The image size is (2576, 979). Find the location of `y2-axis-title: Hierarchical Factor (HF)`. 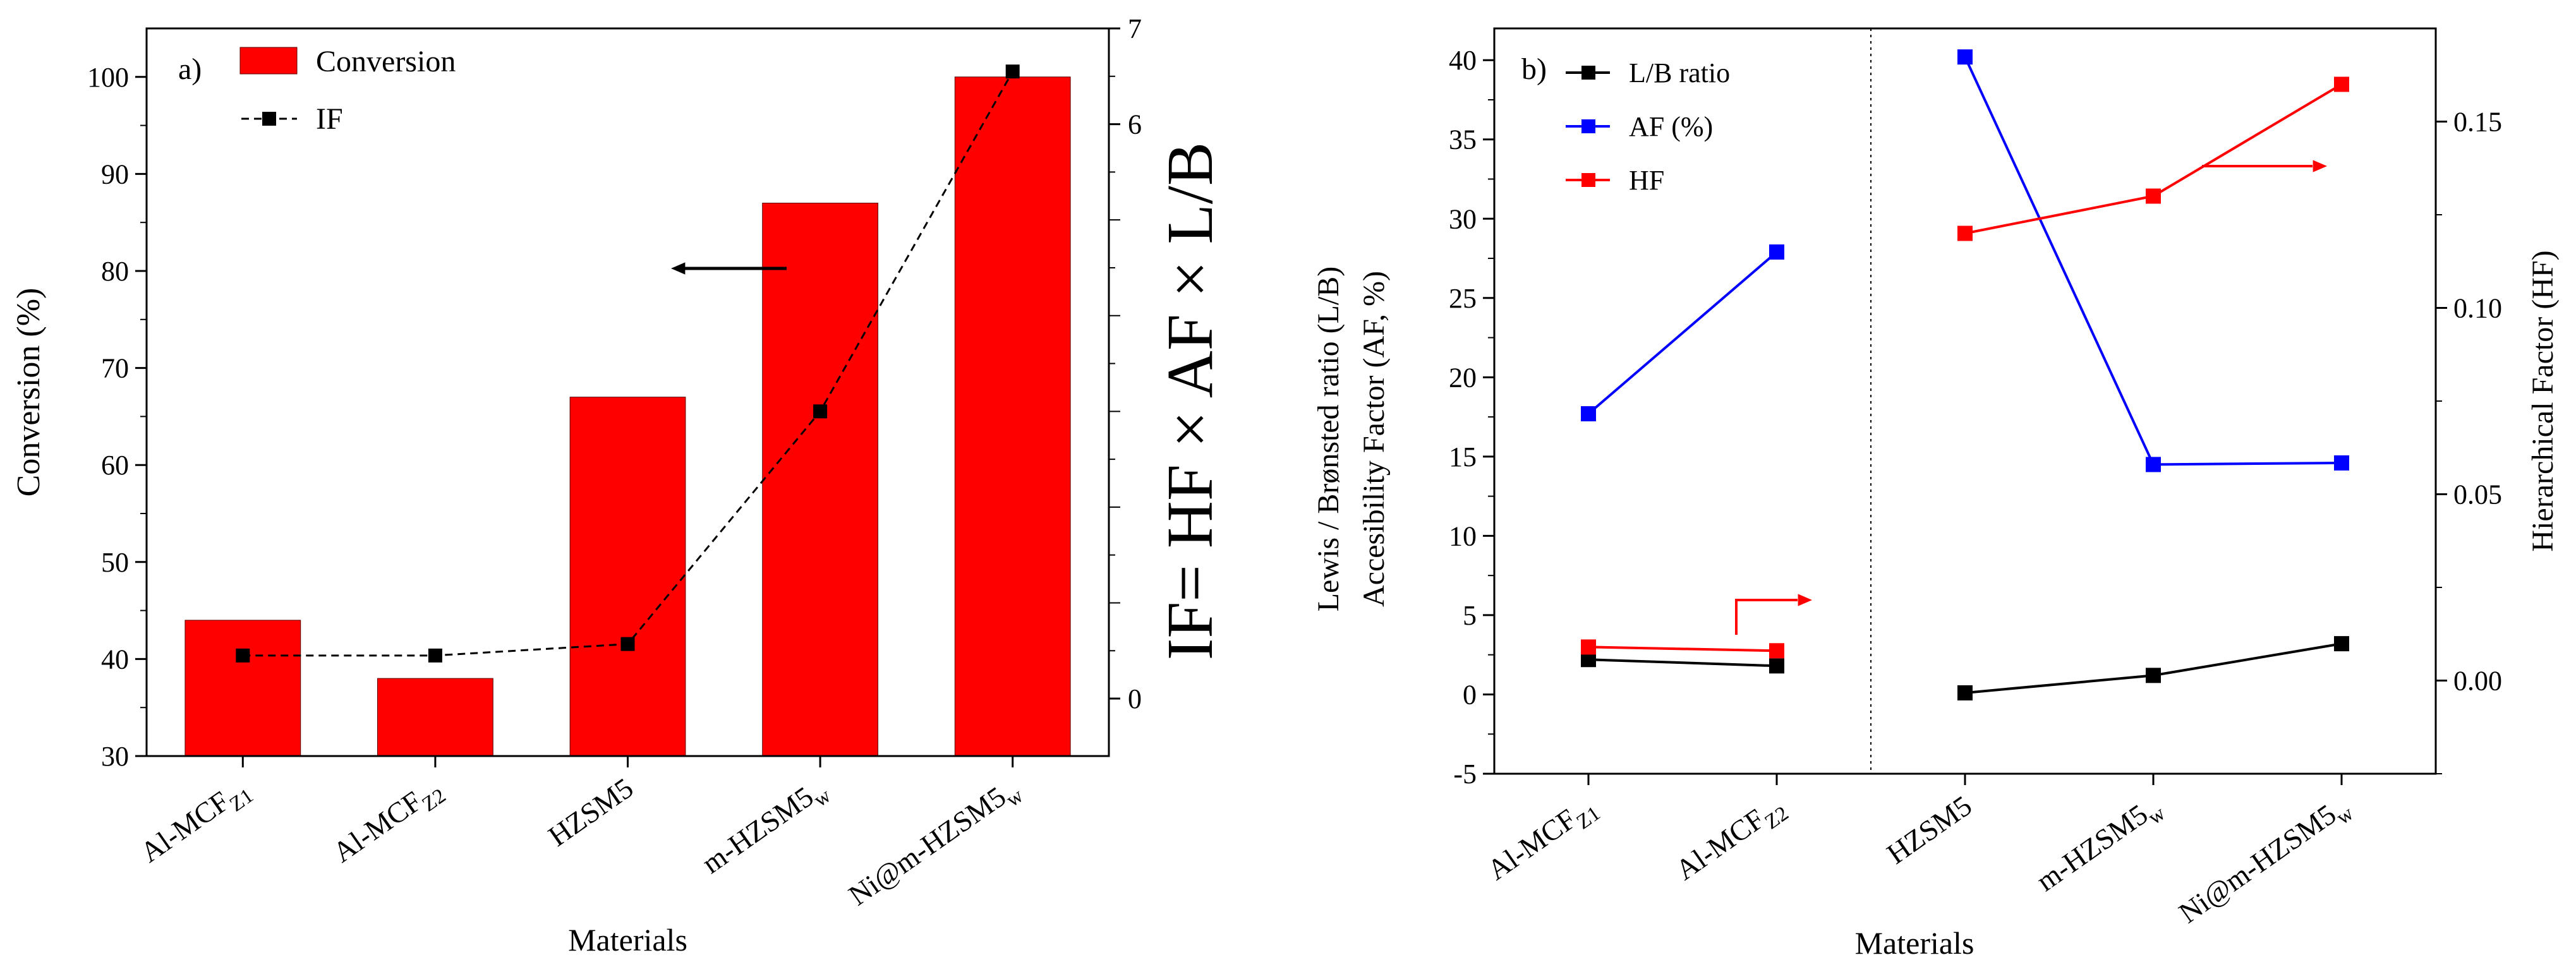

y2-axis-title: Hierarchical Factor (HF) is located at coordinates (2543, 400).